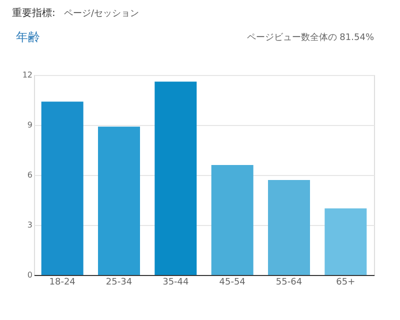 This screenshot has height=320, width=400. Describe the element at coordinates (176, 283) in the screenshot. I see `x-tick-label: 35-44` at that location.